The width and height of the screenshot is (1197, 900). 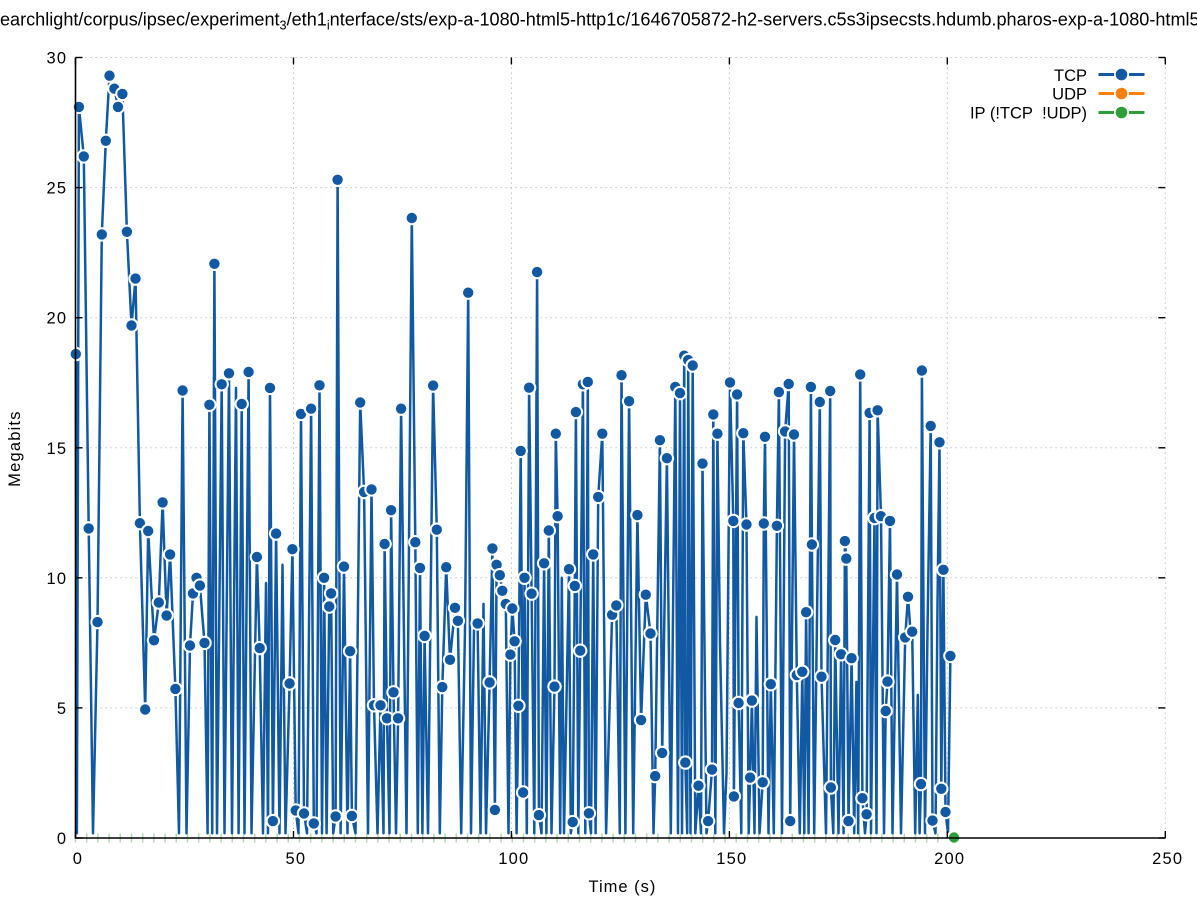 What do you see at coordinates (731, 859) in the screenshot?
I see `svg-text: 150` at bounding box center [731, 859].